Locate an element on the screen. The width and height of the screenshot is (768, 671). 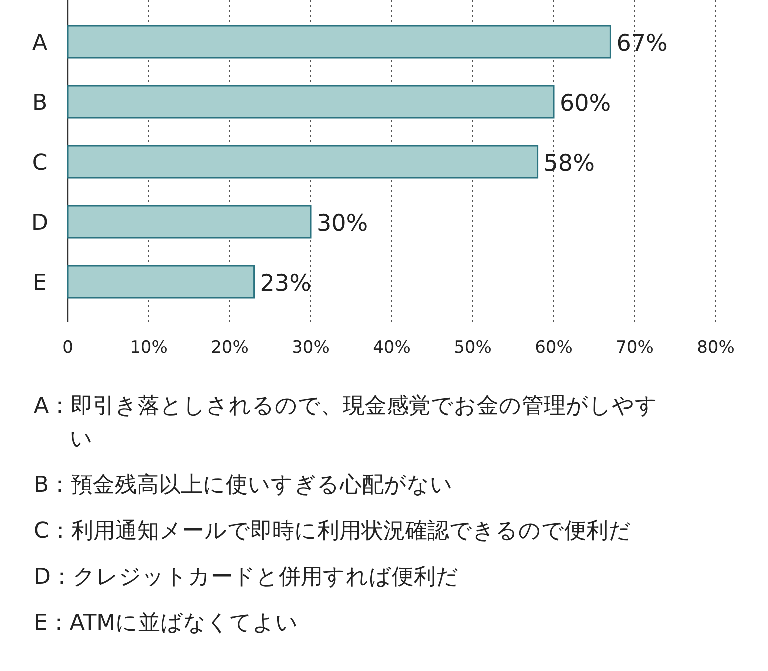
data-label: 30% is located at coordinates (342, 224).